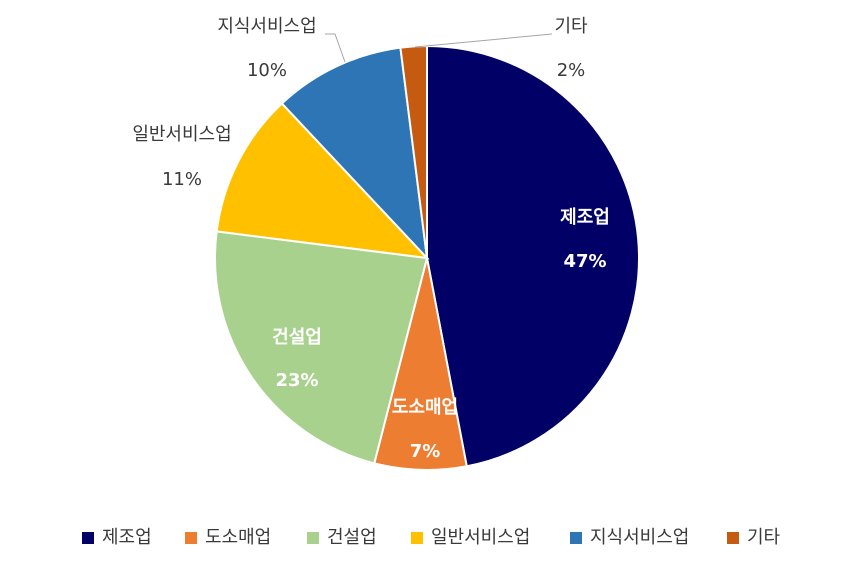  Describe the element at coordinates (238, 537) in the screenshot. I see `legend-label-1: 도소매업` at that location.